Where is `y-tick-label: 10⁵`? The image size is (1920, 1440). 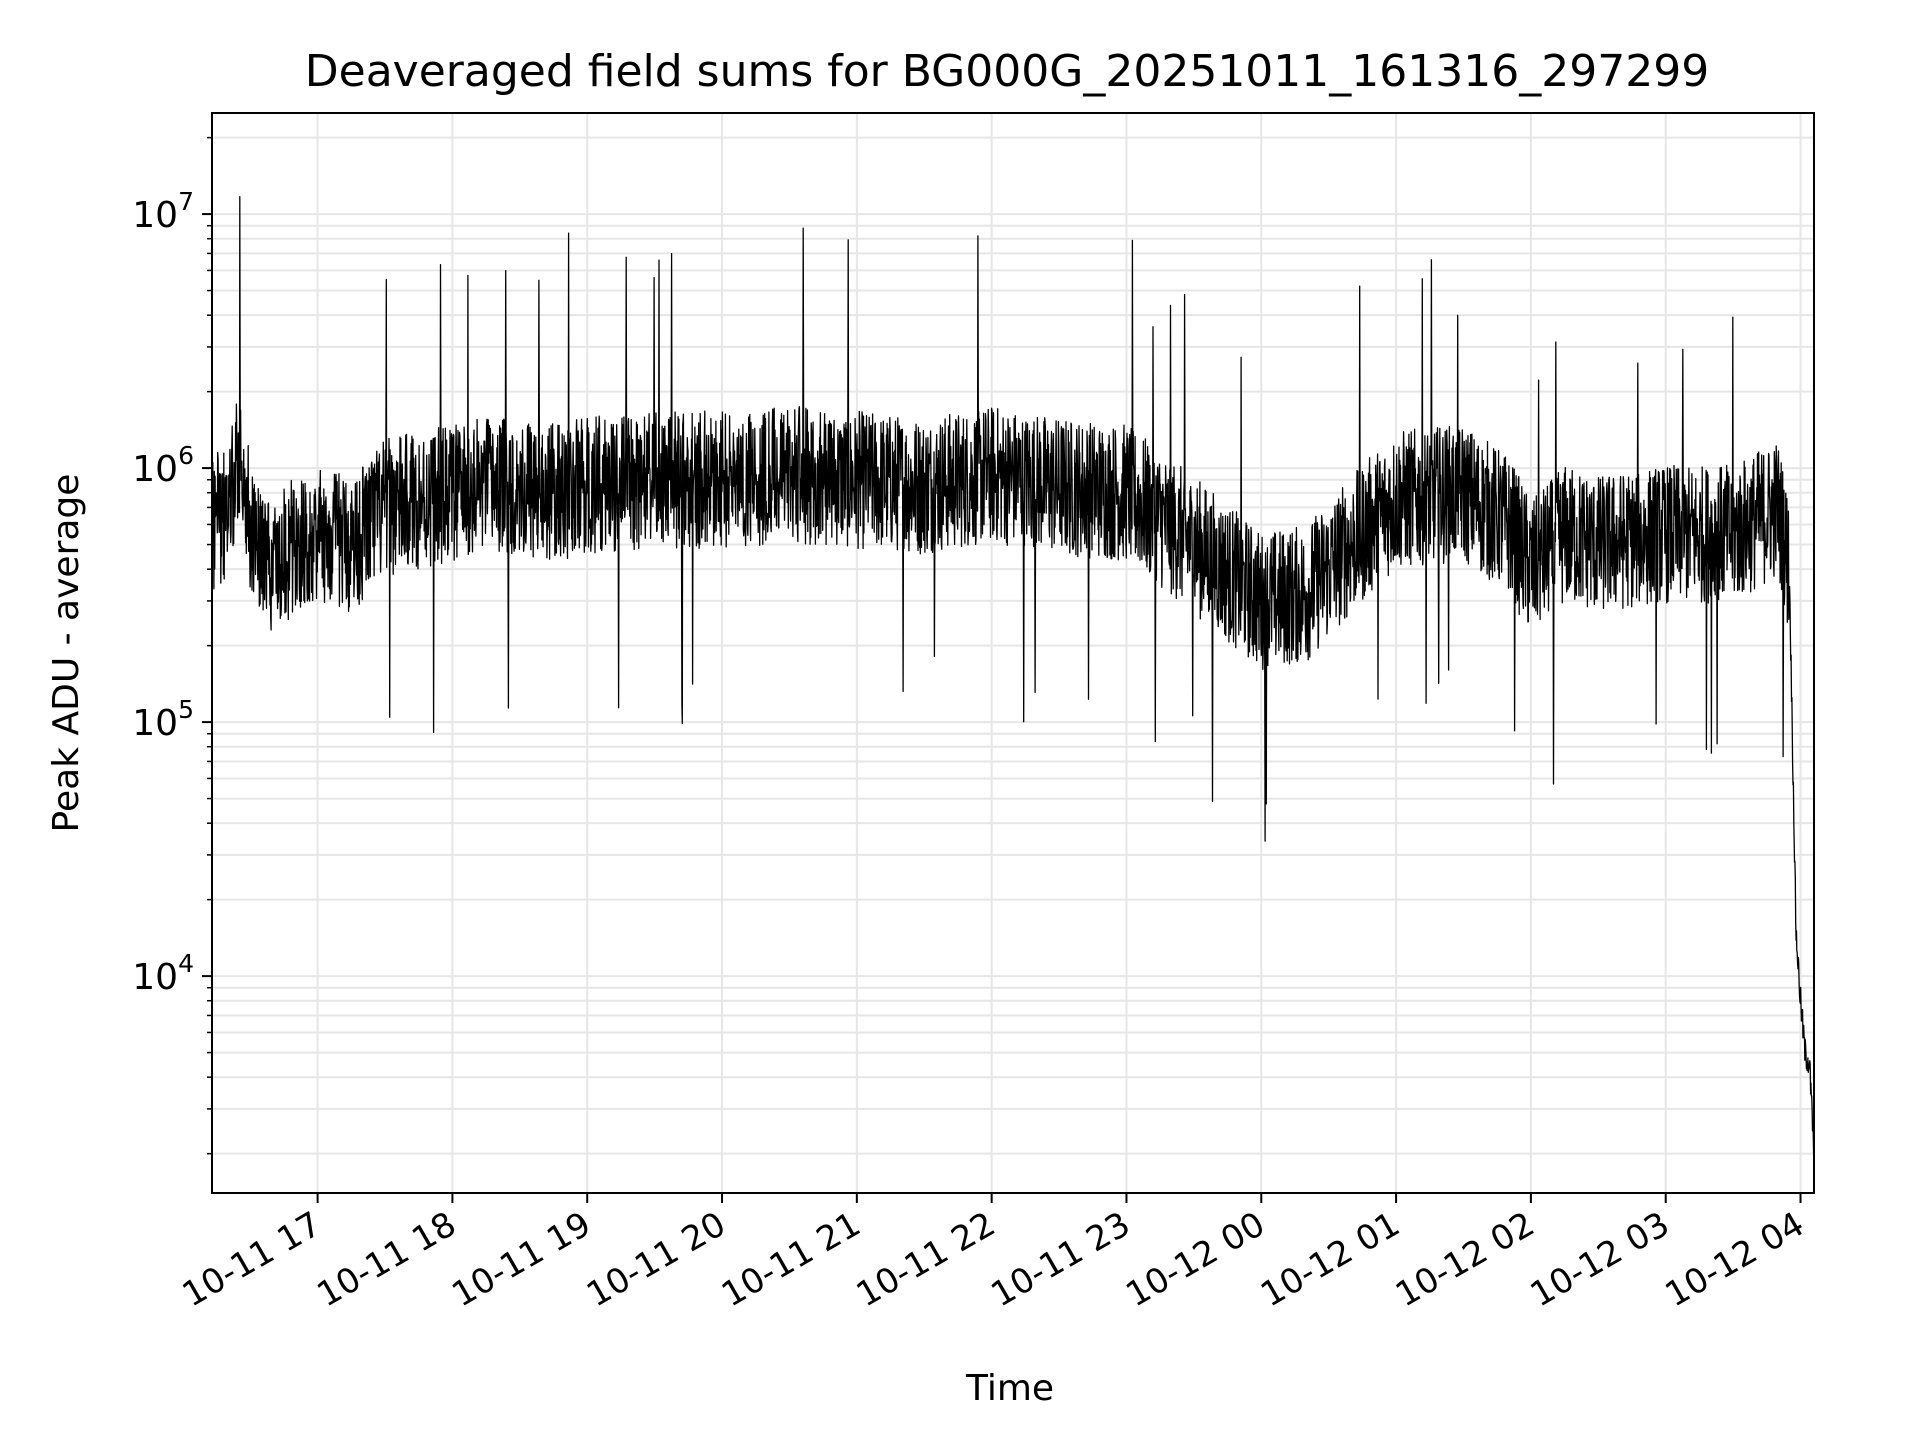
y-tick-label: 10⁵ is located at coordinates (163, 719).